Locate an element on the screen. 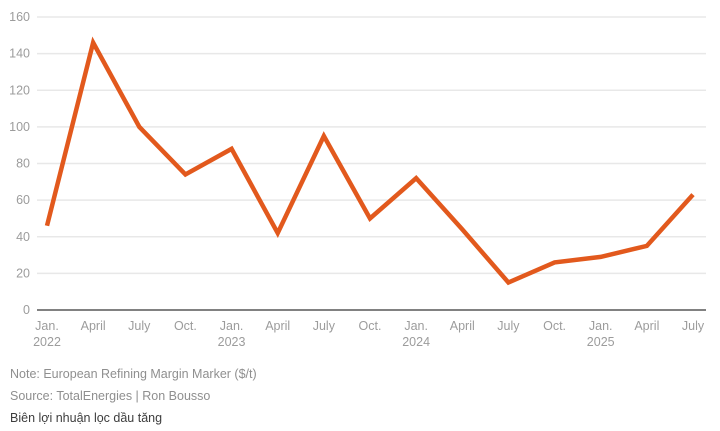 Image resolution: width=720 pixels, height=431 pixels. x-year-label: 2022 is located at coordinates (47, 342).